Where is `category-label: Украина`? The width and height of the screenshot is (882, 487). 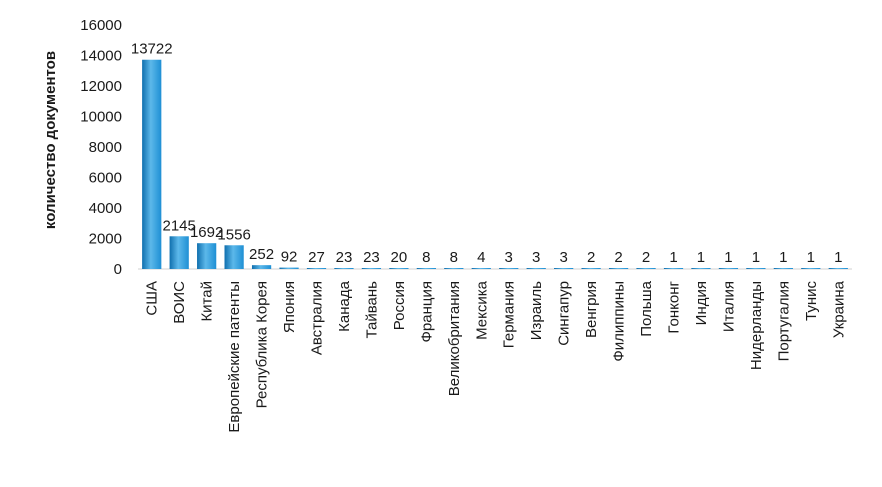
category-label: Украина is located at coordinates (838, 309).